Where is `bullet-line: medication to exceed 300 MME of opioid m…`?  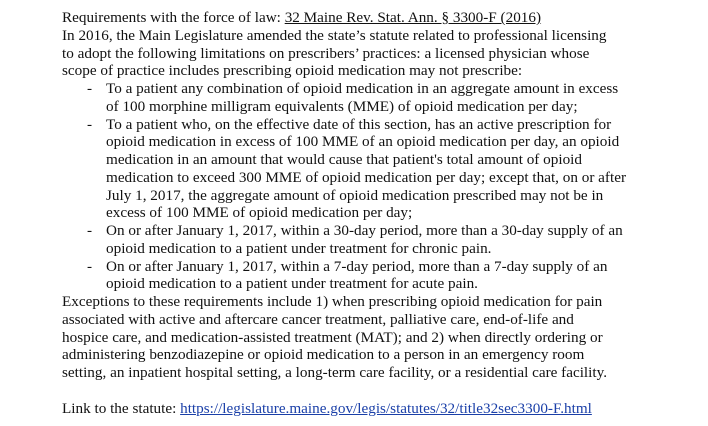
bullet-line: medication to exceed 300 MME of opioid m… is located at coordinates (366, 177).